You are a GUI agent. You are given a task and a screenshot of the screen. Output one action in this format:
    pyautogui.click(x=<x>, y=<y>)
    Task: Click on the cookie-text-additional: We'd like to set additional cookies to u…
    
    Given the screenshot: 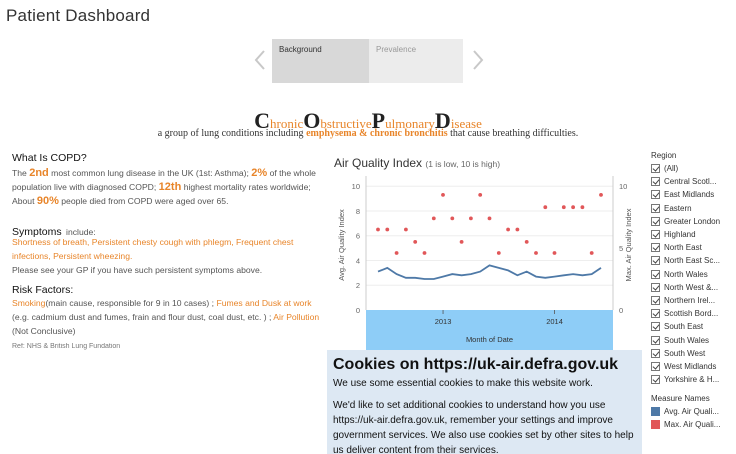 What is the action you would take?
    pyautogui.click(x=483, y=427)
    